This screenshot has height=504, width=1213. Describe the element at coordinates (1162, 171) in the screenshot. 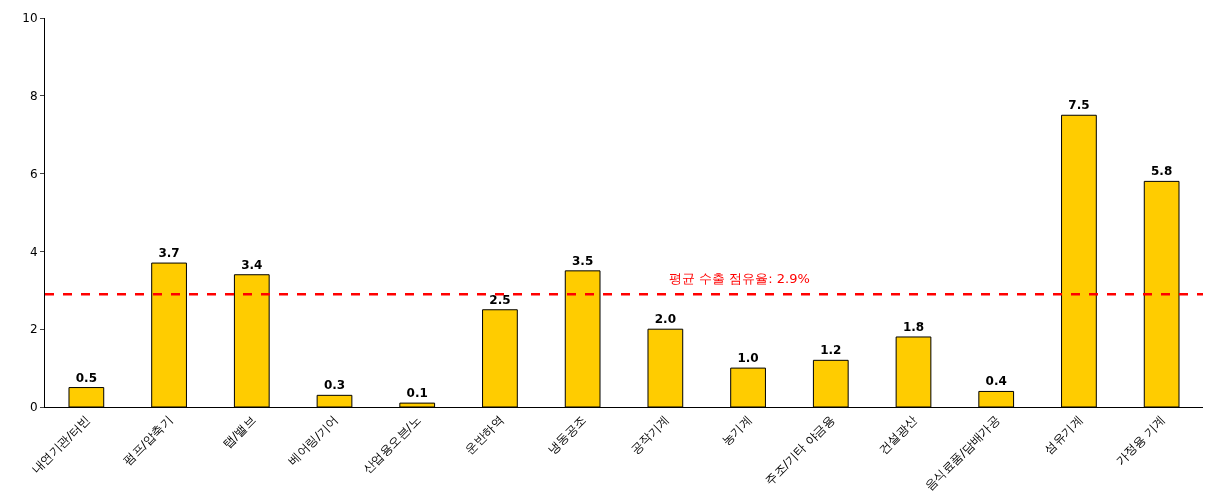

I see `data-label: 5.8` at that location.